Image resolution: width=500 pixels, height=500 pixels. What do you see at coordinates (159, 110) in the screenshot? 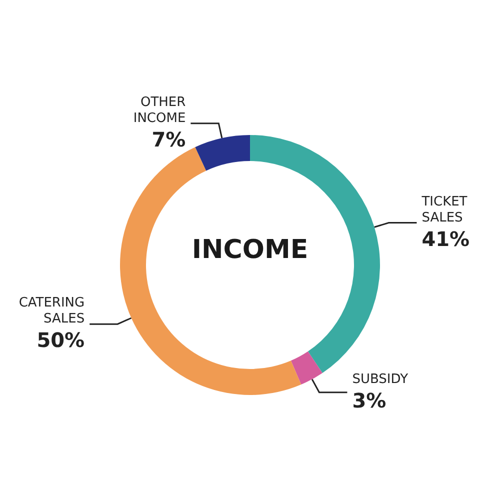
I see `slice-label: OTHER INCOME` at bounding box center [159, 110].